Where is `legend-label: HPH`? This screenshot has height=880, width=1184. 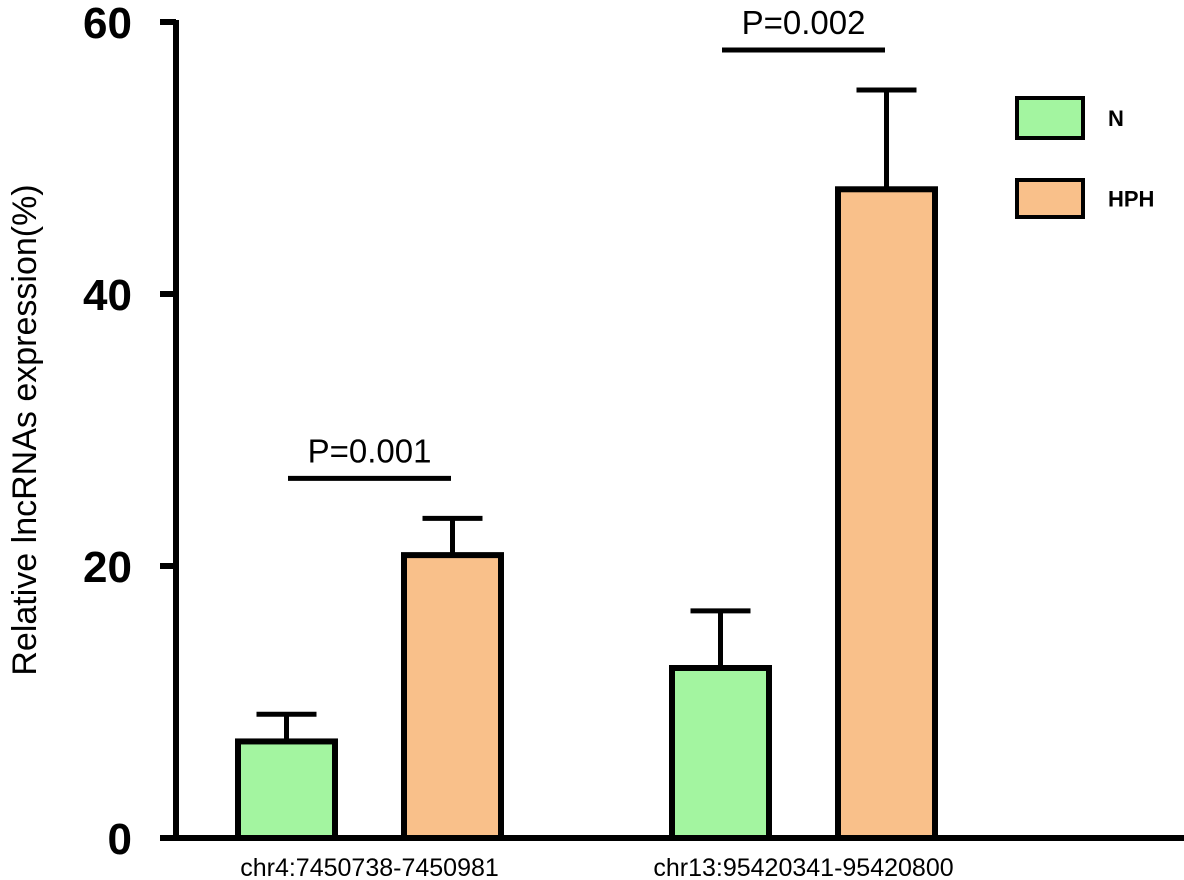 legend-label: HPH is located at coordinates (1131, 199).